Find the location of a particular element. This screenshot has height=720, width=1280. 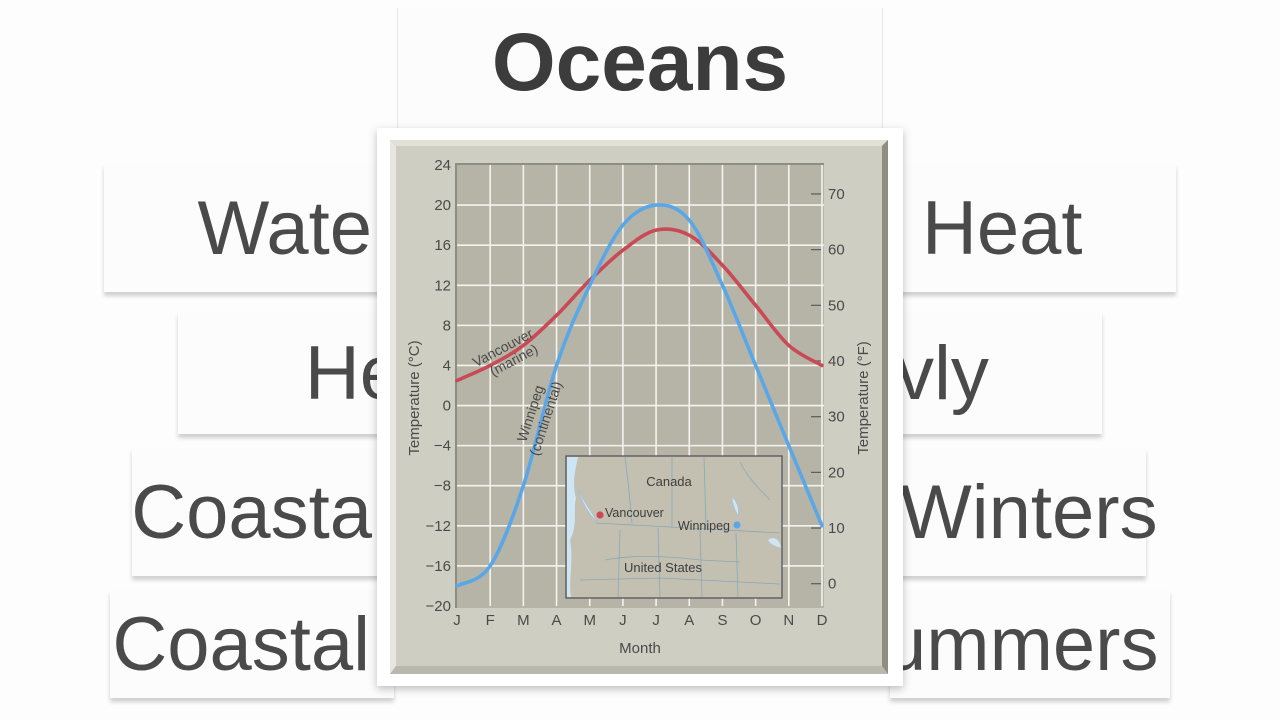

vancouver-marker is located at coordinates (600, 515).